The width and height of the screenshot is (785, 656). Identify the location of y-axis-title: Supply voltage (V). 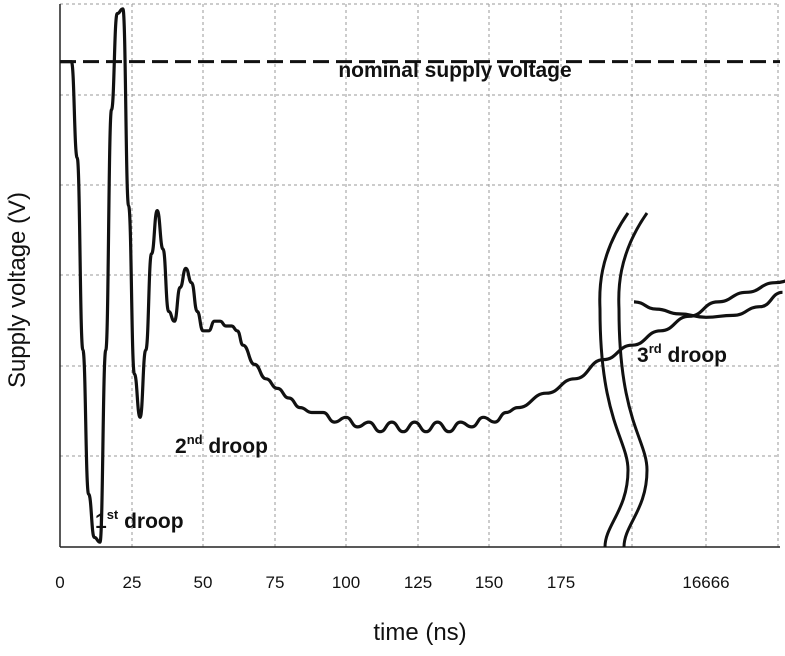
(17, 290).